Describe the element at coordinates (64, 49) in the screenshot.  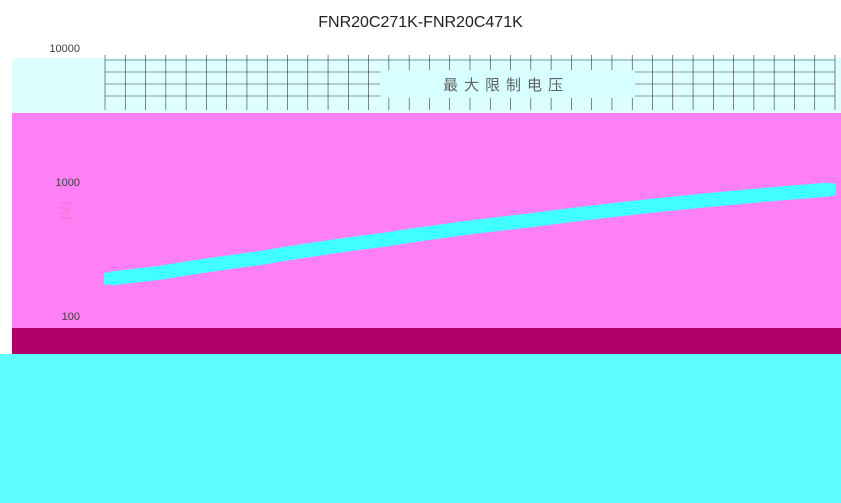
I see `y-tick-label: 10000` at that location.